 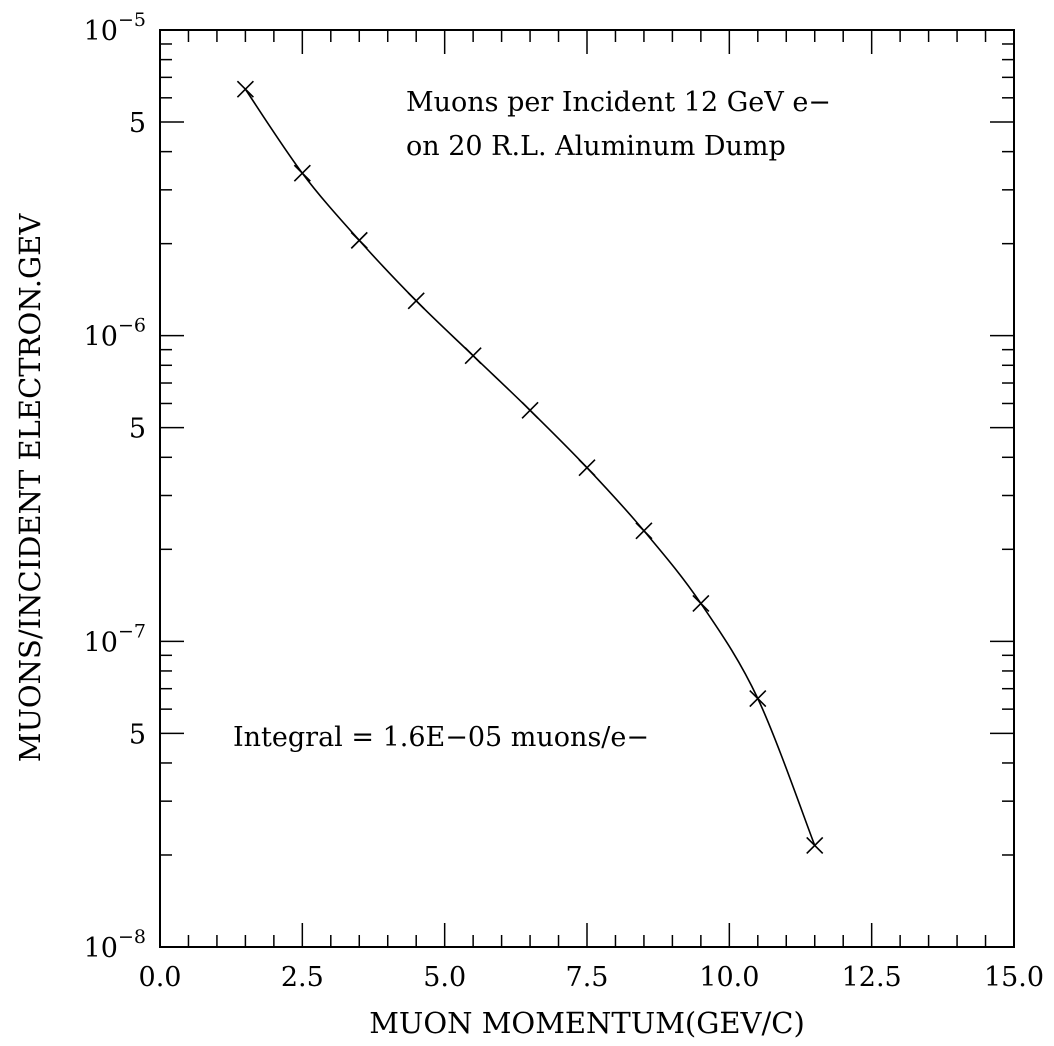 I want to click on x-tick-label: 12.5, so click(x=872, y=977).